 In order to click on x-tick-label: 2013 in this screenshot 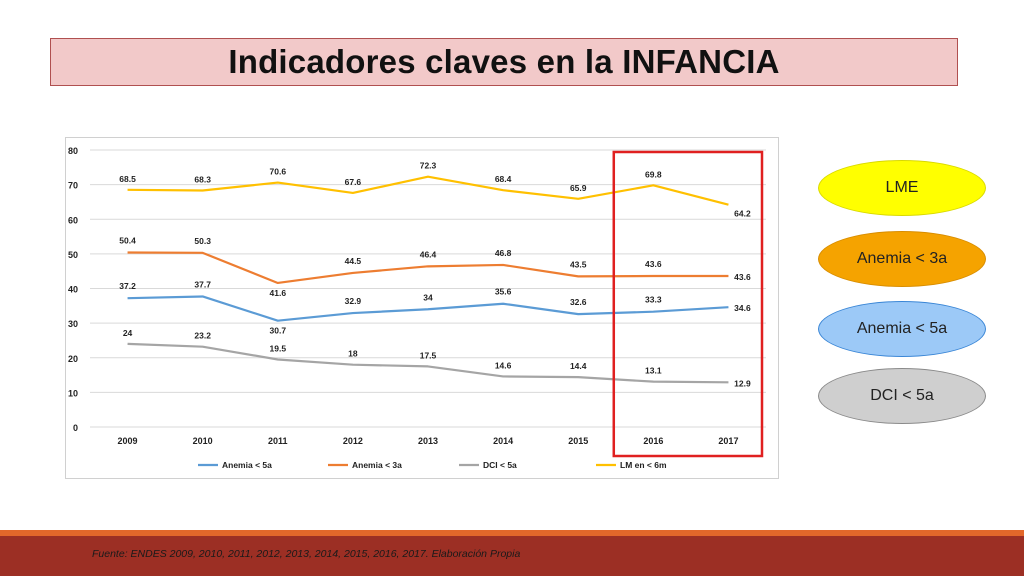, I will do `click(428, 441)`.